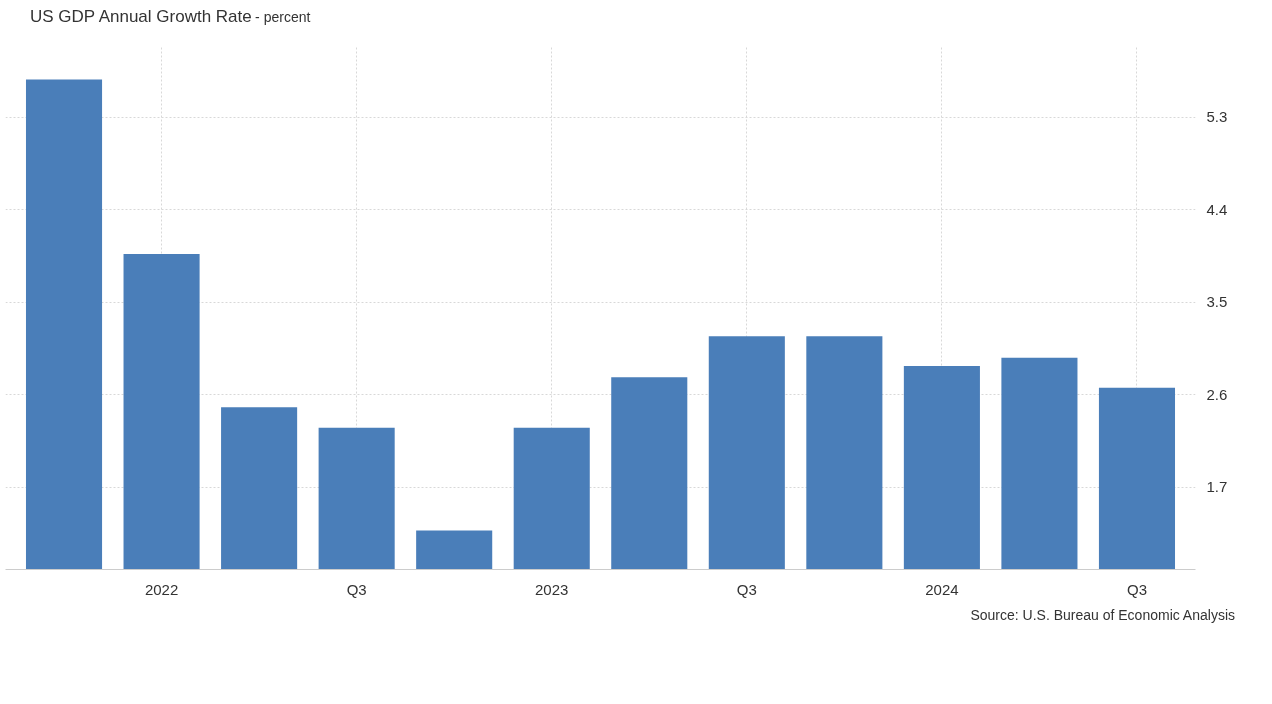 Image resolution: width=1272 pixels, height=704 pixels. Describe the element at coordinates (942, 589) in the screenshot. I see `x-tick-label: 2024` at that location.